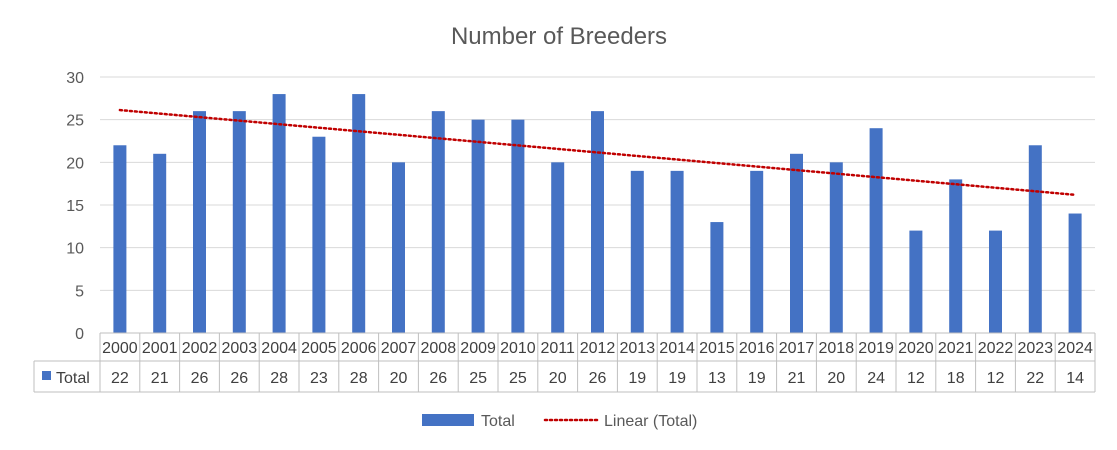 The height and width of the screenshot is (450, 1117). Describe the element at coordinates (1036, 348) in the screenshot. I see `x-tick-label: 2023` at that location.